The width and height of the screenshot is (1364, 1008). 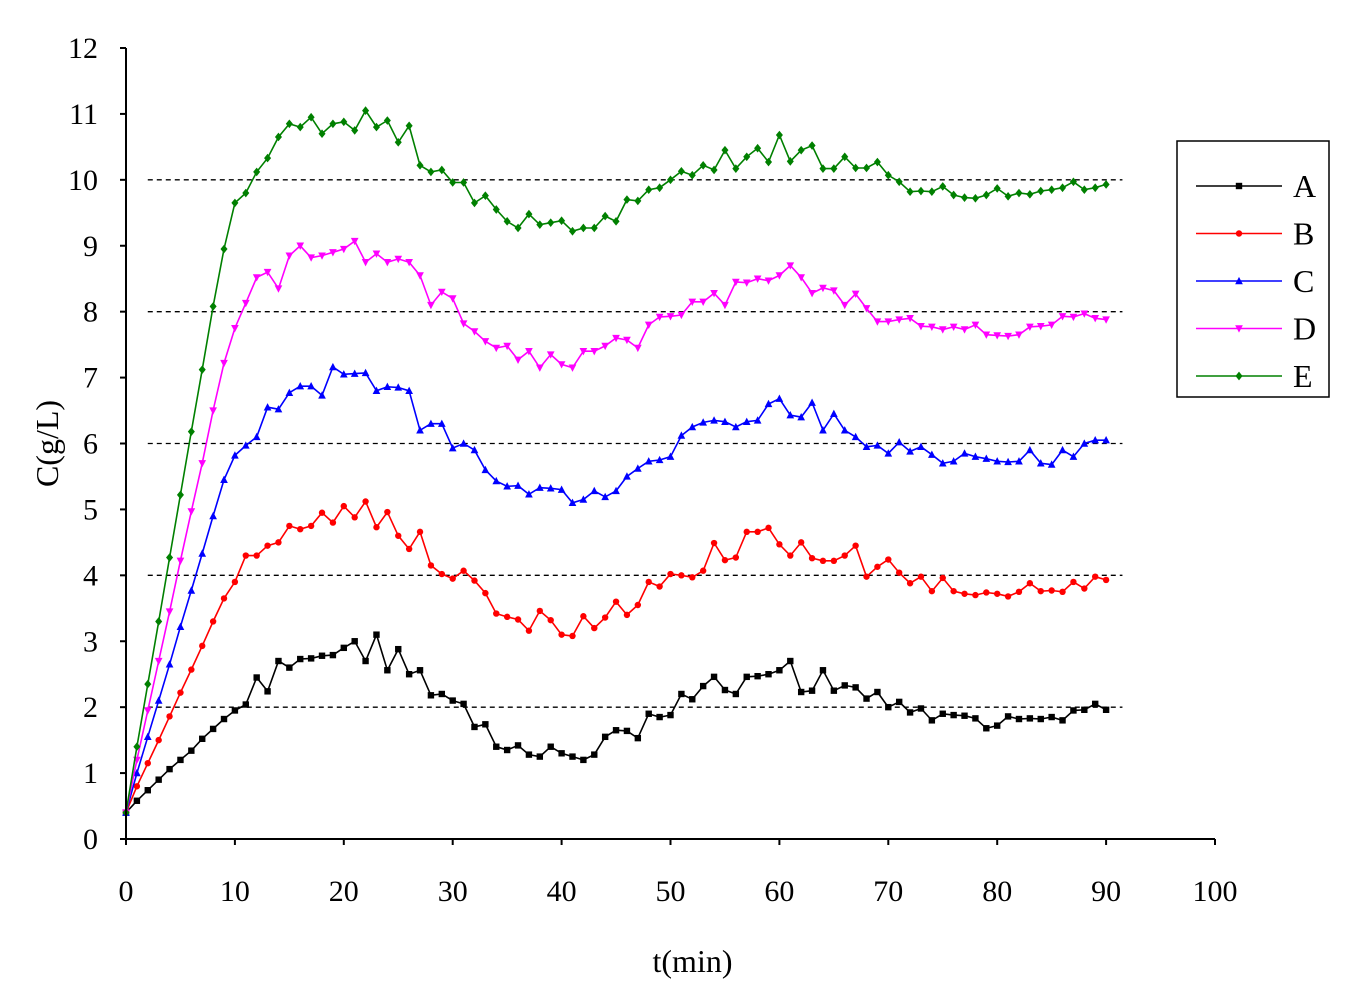 What do you see at coordinates (671, 891) in the screenshot?
I see `x-tick-label: 50` at bounding box center [671, 891].